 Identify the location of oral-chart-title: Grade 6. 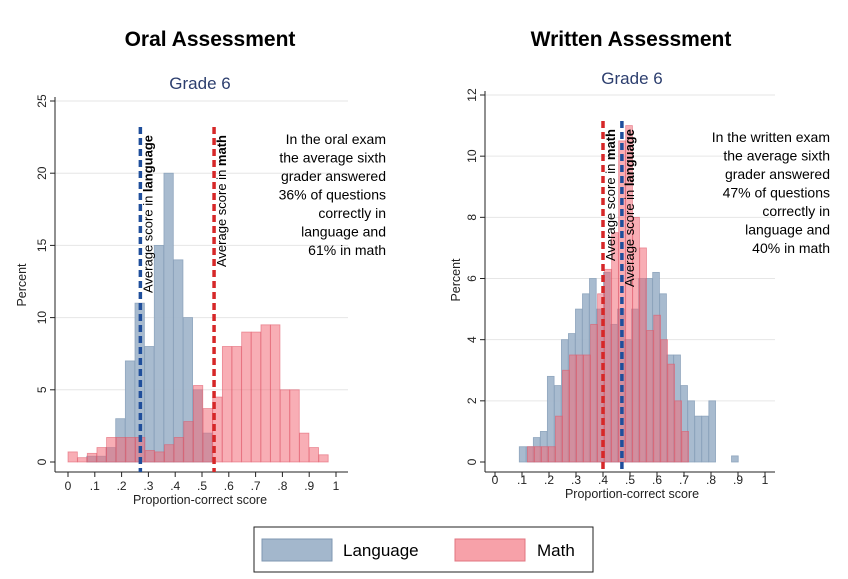
(199, 83).